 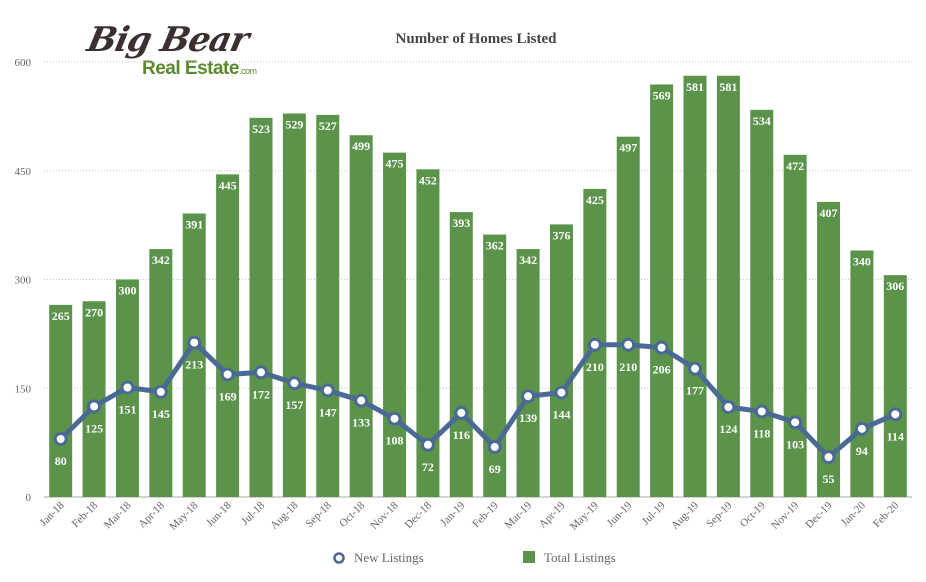 I want to click on bar-value-label: 265, so click(x=61, y=316).